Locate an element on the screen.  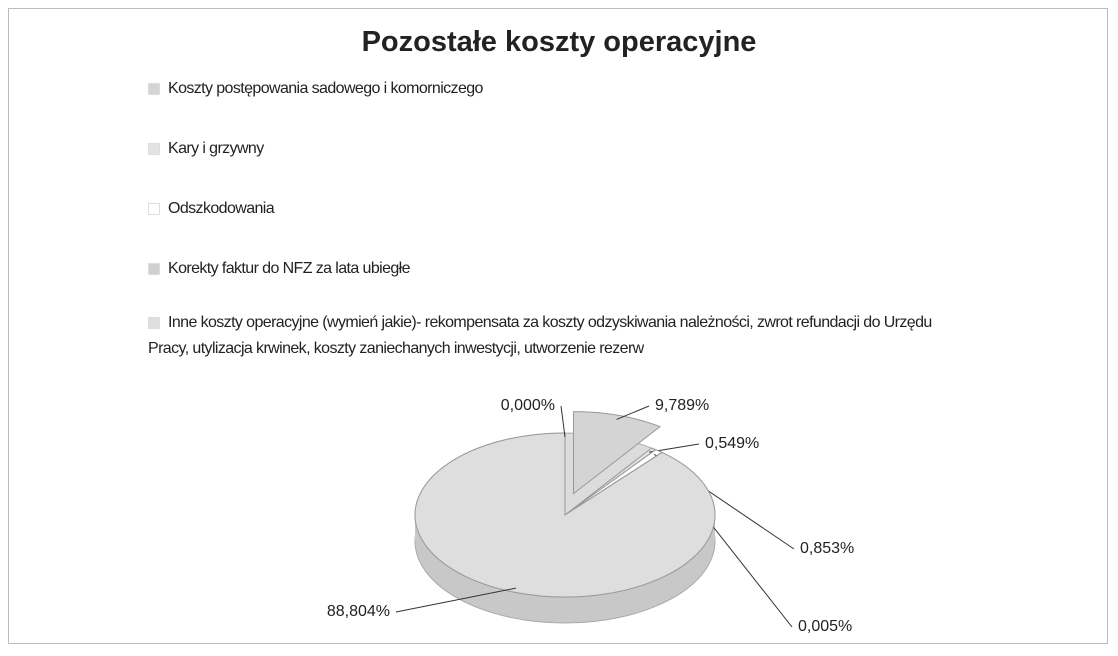
legend-label: Korekty faktur do NFZ za lata ubiegłe is located at coordinates (289, 268).